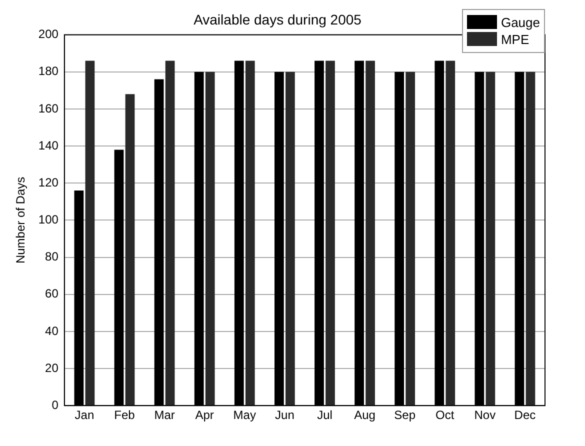 The width and height of the screenshot is (585, 446). I want to click on y-tick-label: 100, so click(48, 219).